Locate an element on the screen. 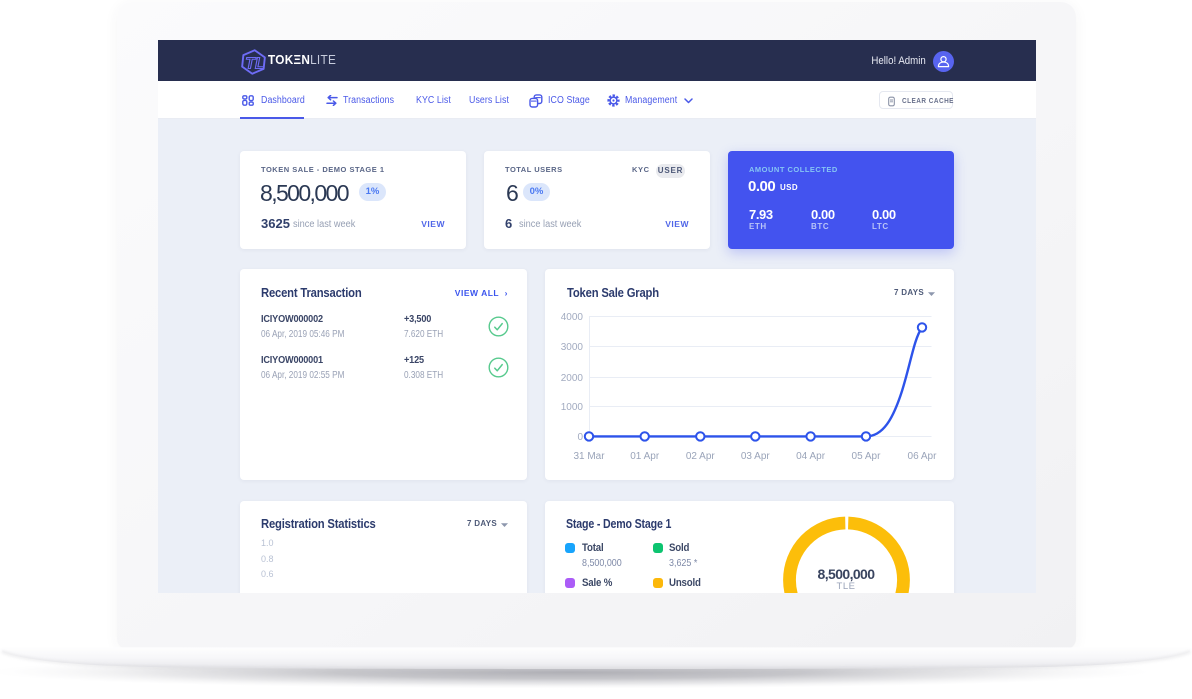 Image resolution: width=1192 pixels, height=699 pixels. svg-text: 1000 is located at coordinates (572, 407).